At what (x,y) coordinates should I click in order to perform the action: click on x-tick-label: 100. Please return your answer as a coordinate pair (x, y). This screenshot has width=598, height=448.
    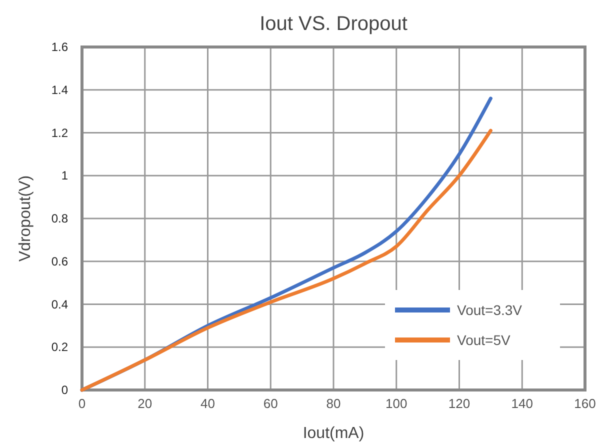
    Looking at the image, I should click on (397, 403).